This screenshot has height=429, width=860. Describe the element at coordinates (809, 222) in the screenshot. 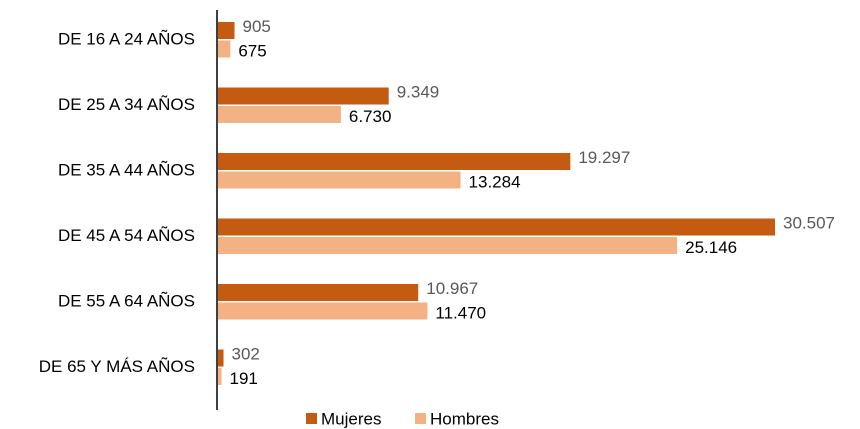

I see `value-label: 30.507` at that location.